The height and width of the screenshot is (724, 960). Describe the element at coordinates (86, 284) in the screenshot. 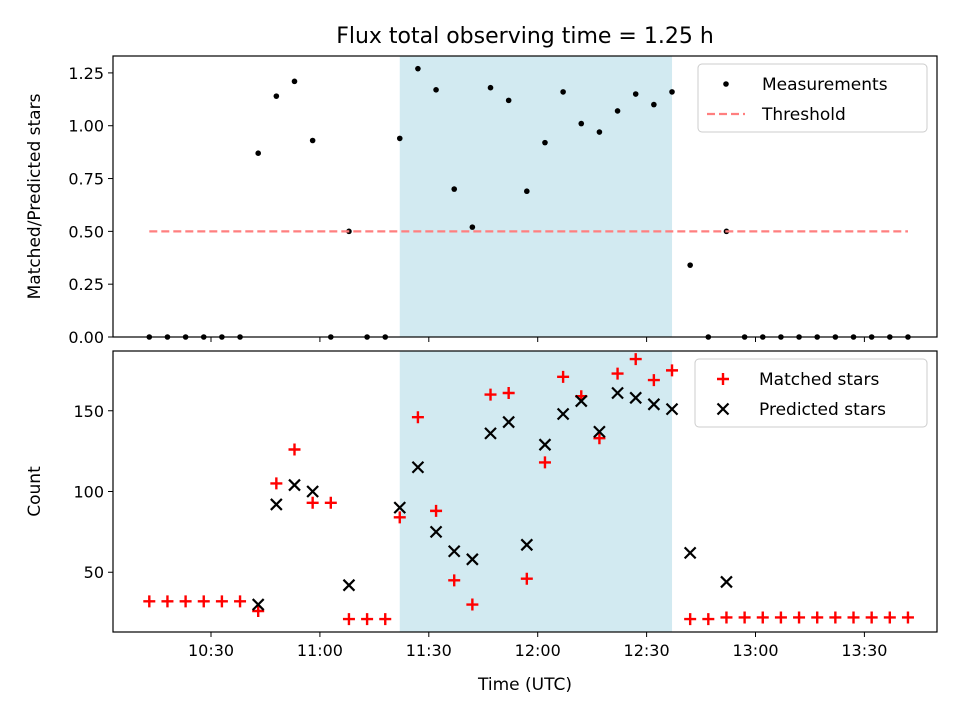

I see `y-tick-label: 0.25` at that location.